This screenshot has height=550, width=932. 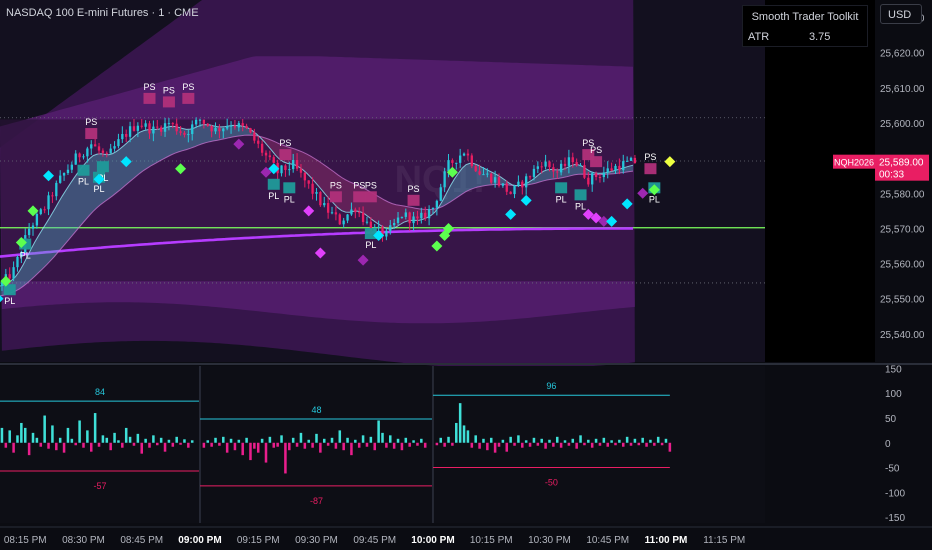 What do you see at coordinates (805, 17) in the screenshot?
I see `toolkit-title: Smooth Trader Toolkit` at bounding box center [805, 17].